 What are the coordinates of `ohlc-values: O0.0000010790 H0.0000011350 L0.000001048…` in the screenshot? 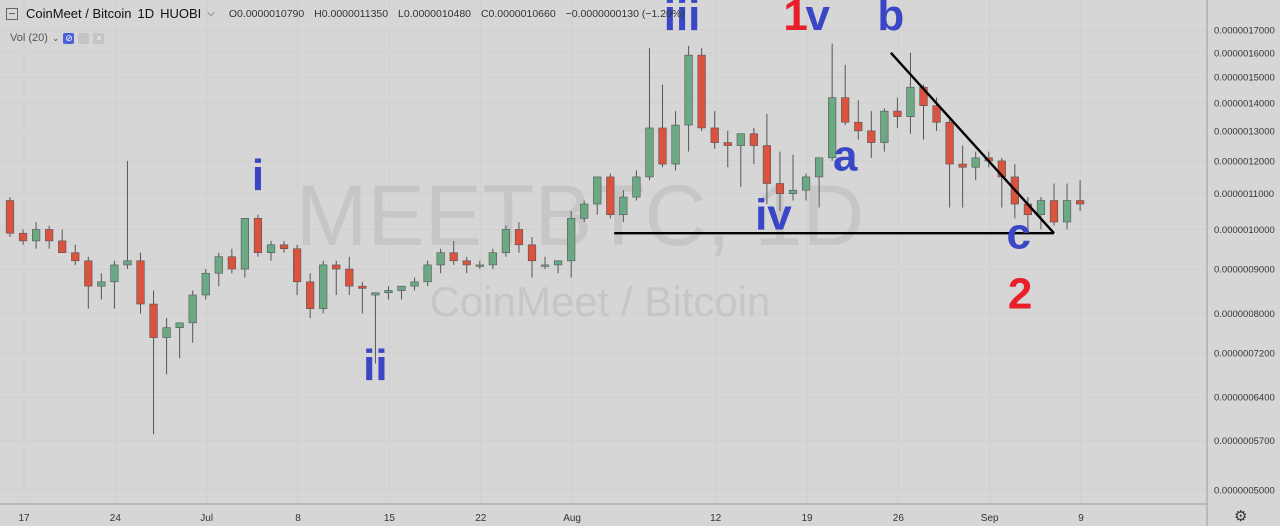 It's located at (460, 14).